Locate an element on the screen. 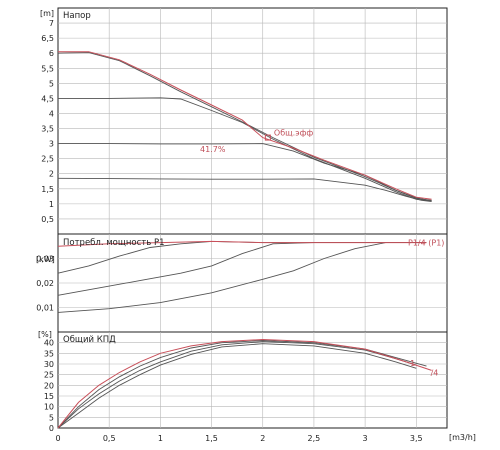 The image size is (500, 450). power-y-tick-label: 0,03 is located at coordinates (45, 259).